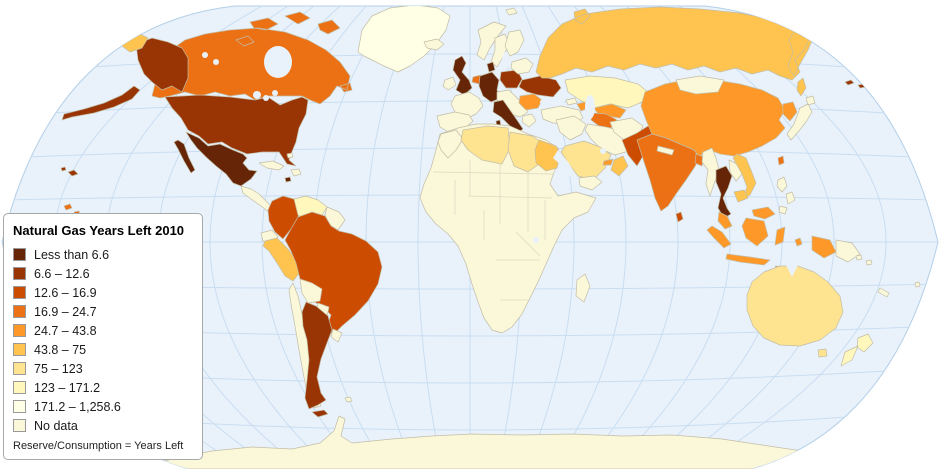 The height and width of the screenshot is (469, 940). What do you see at coordinates (608, 162) in the screenshot?
I see `country-uae` at bounding box center [608, 162].